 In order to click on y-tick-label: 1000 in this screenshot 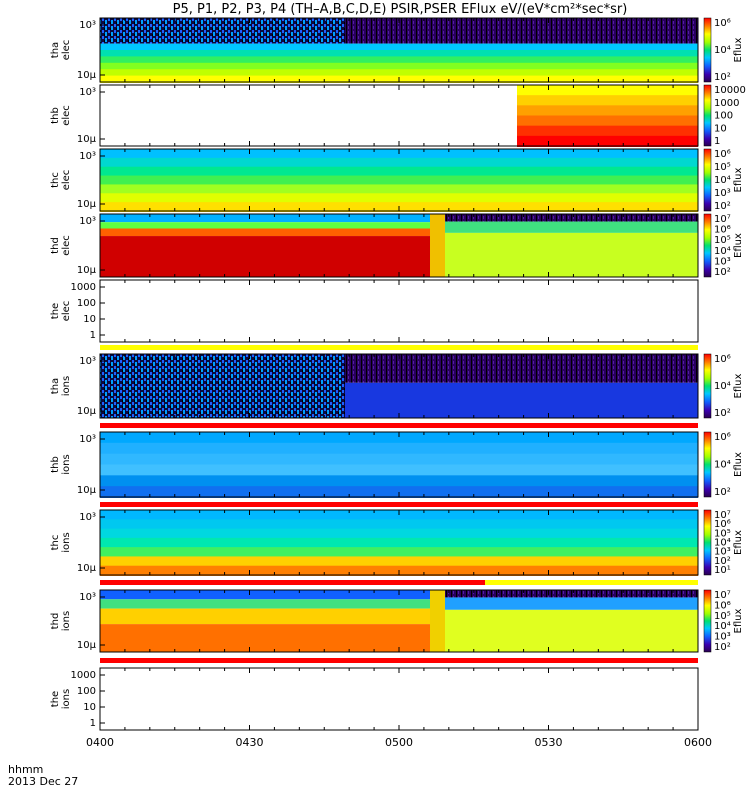, I will do `click(83, 675)`.